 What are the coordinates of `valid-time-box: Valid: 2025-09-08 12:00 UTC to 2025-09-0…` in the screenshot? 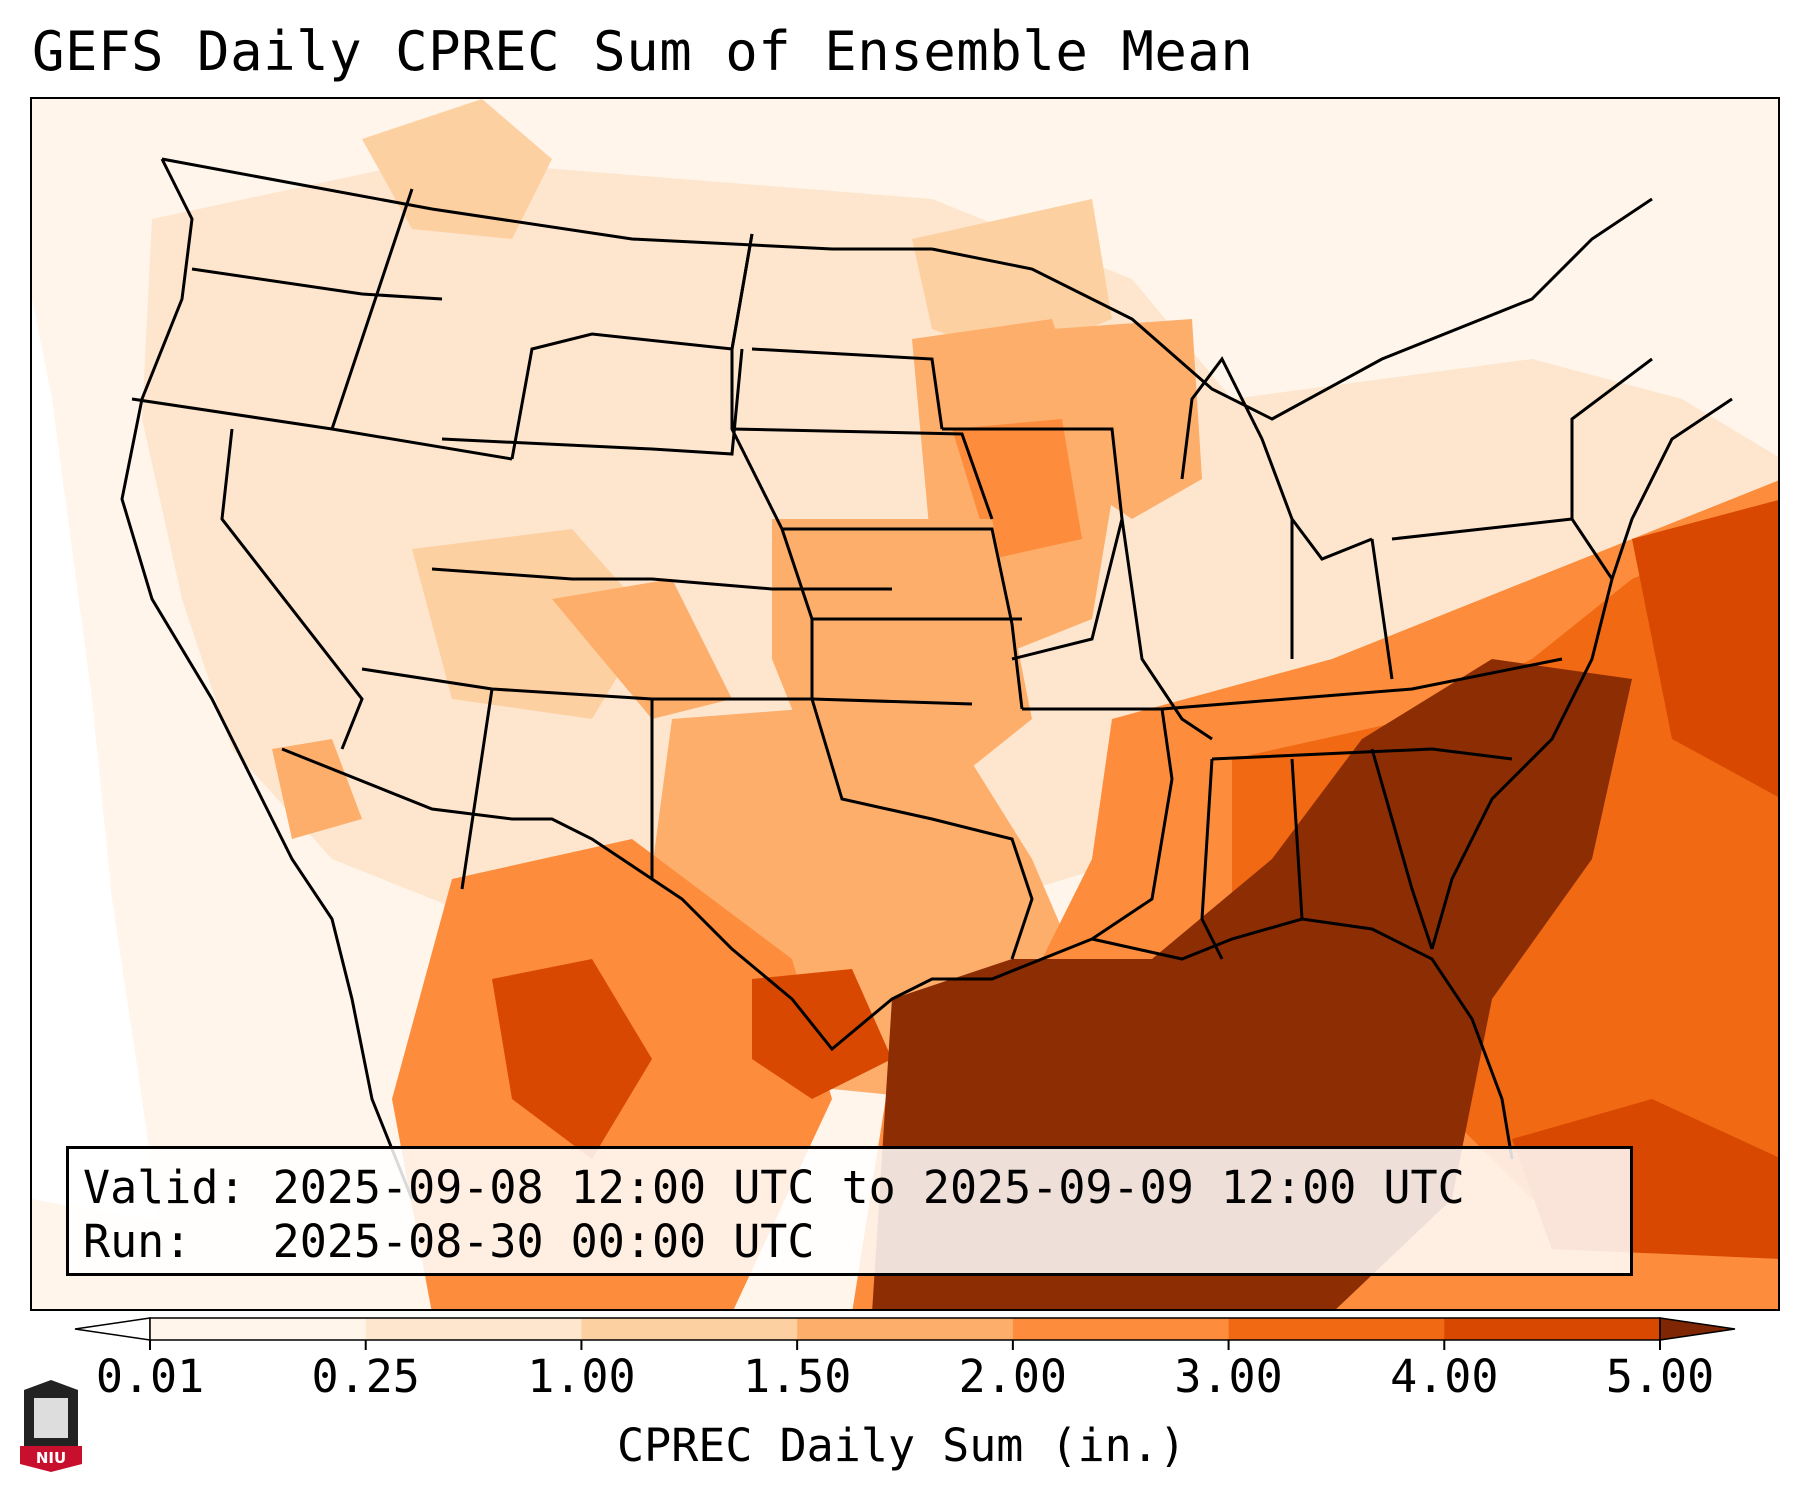 It's located at (849, 1211).